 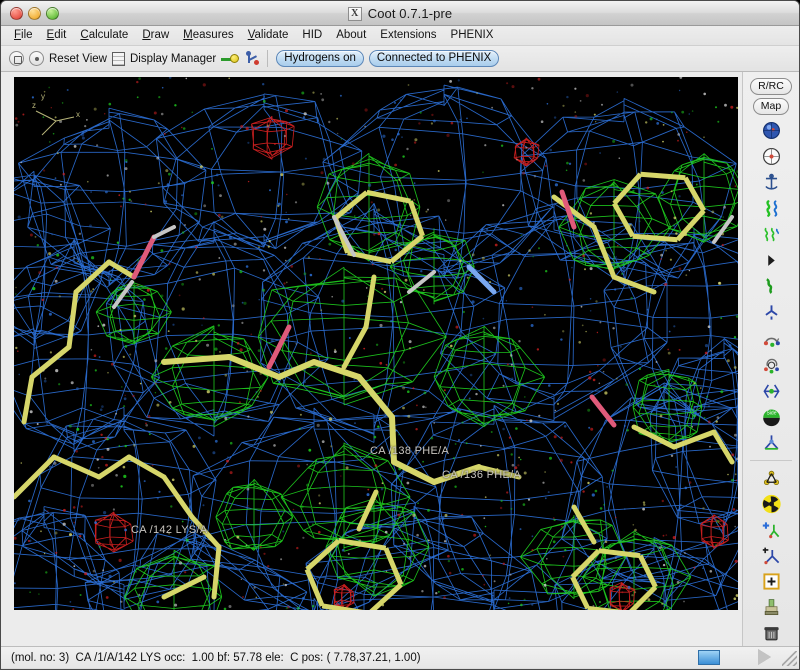 I want to click on ribbon-green-icon, so click(x=771, y=208).